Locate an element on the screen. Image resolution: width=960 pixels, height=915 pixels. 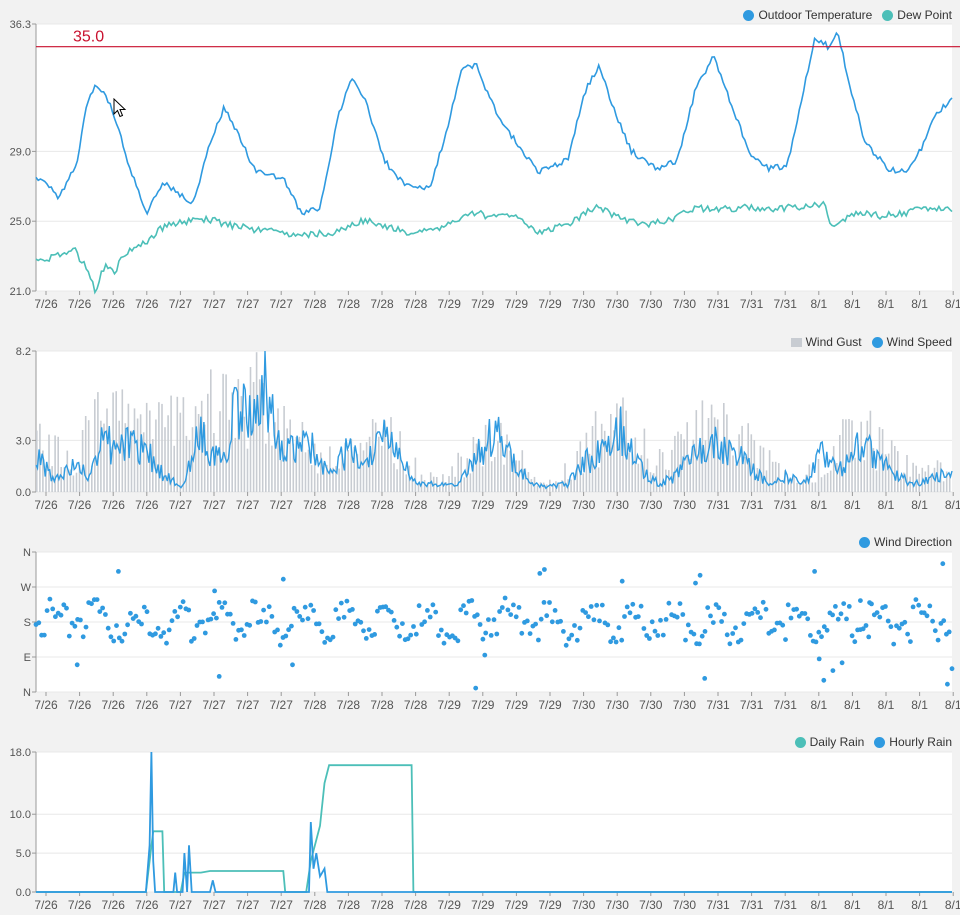
legend-item-hourly-rain: Hourly Rain is located at coordinates (913, 742).